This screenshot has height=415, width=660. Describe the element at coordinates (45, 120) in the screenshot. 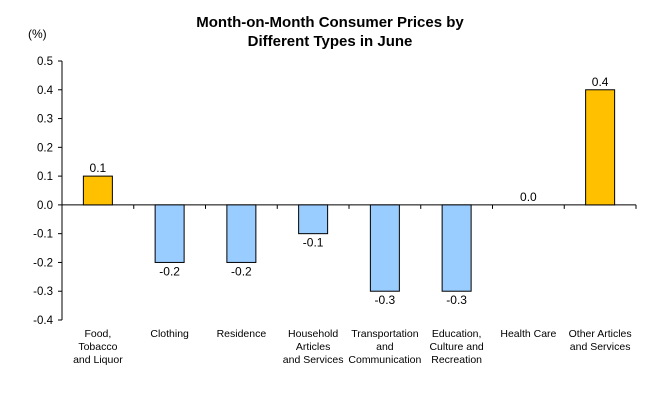

I see `y-tick-label: 0.3` at that location.